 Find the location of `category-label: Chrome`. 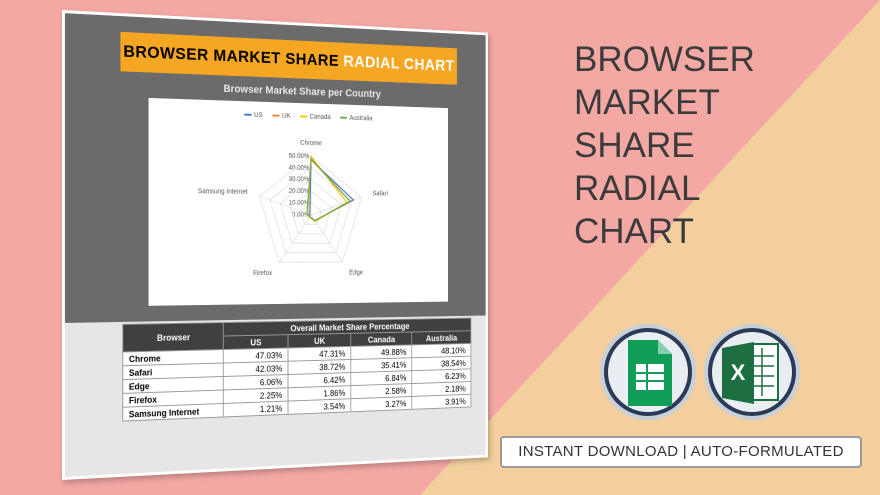

category-label: Chrome is located at coordinates (311, 143).